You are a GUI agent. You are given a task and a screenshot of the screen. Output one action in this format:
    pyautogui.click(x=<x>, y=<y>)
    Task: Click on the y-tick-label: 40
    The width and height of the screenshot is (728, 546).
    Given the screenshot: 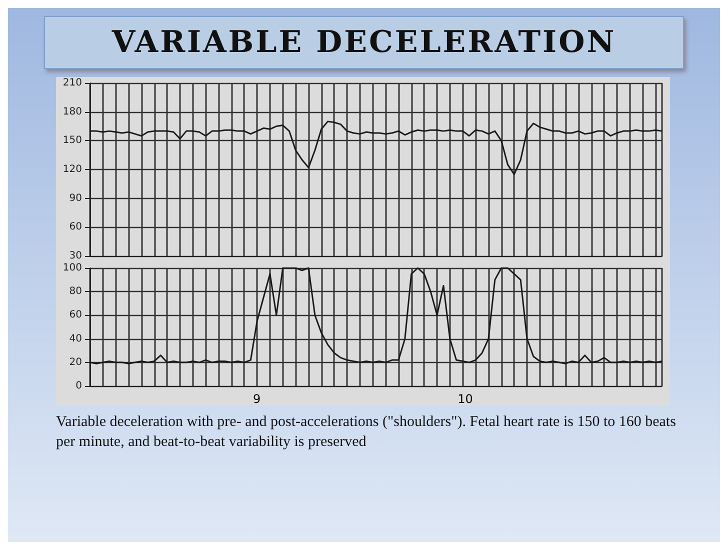 What is the action you would take?
    pyautogui.click(x=75, y=338)
    